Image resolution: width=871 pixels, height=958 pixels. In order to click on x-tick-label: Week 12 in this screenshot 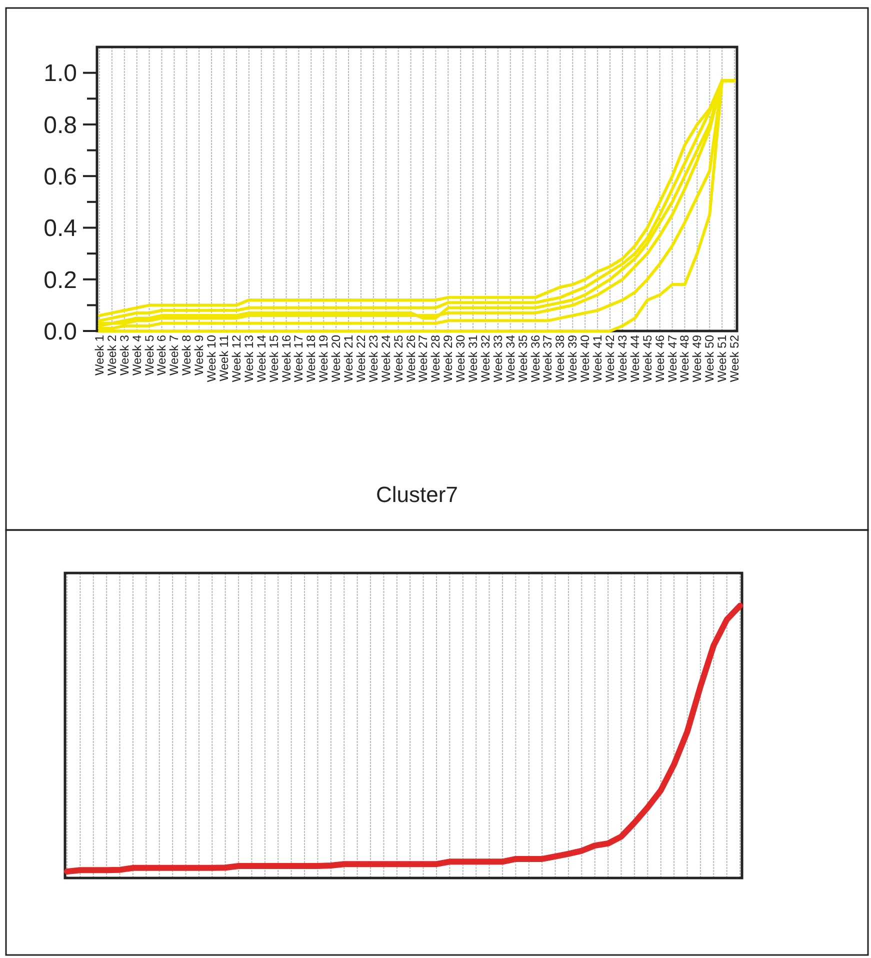, I will do `click(236, 358)`.